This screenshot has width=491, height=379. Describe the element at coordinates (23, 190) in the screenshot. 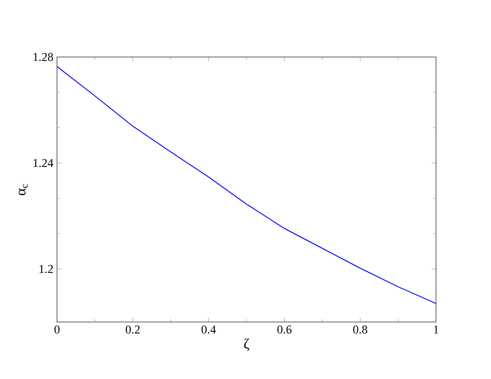

I see `y-axis-title: α$_{c}$` at that location.